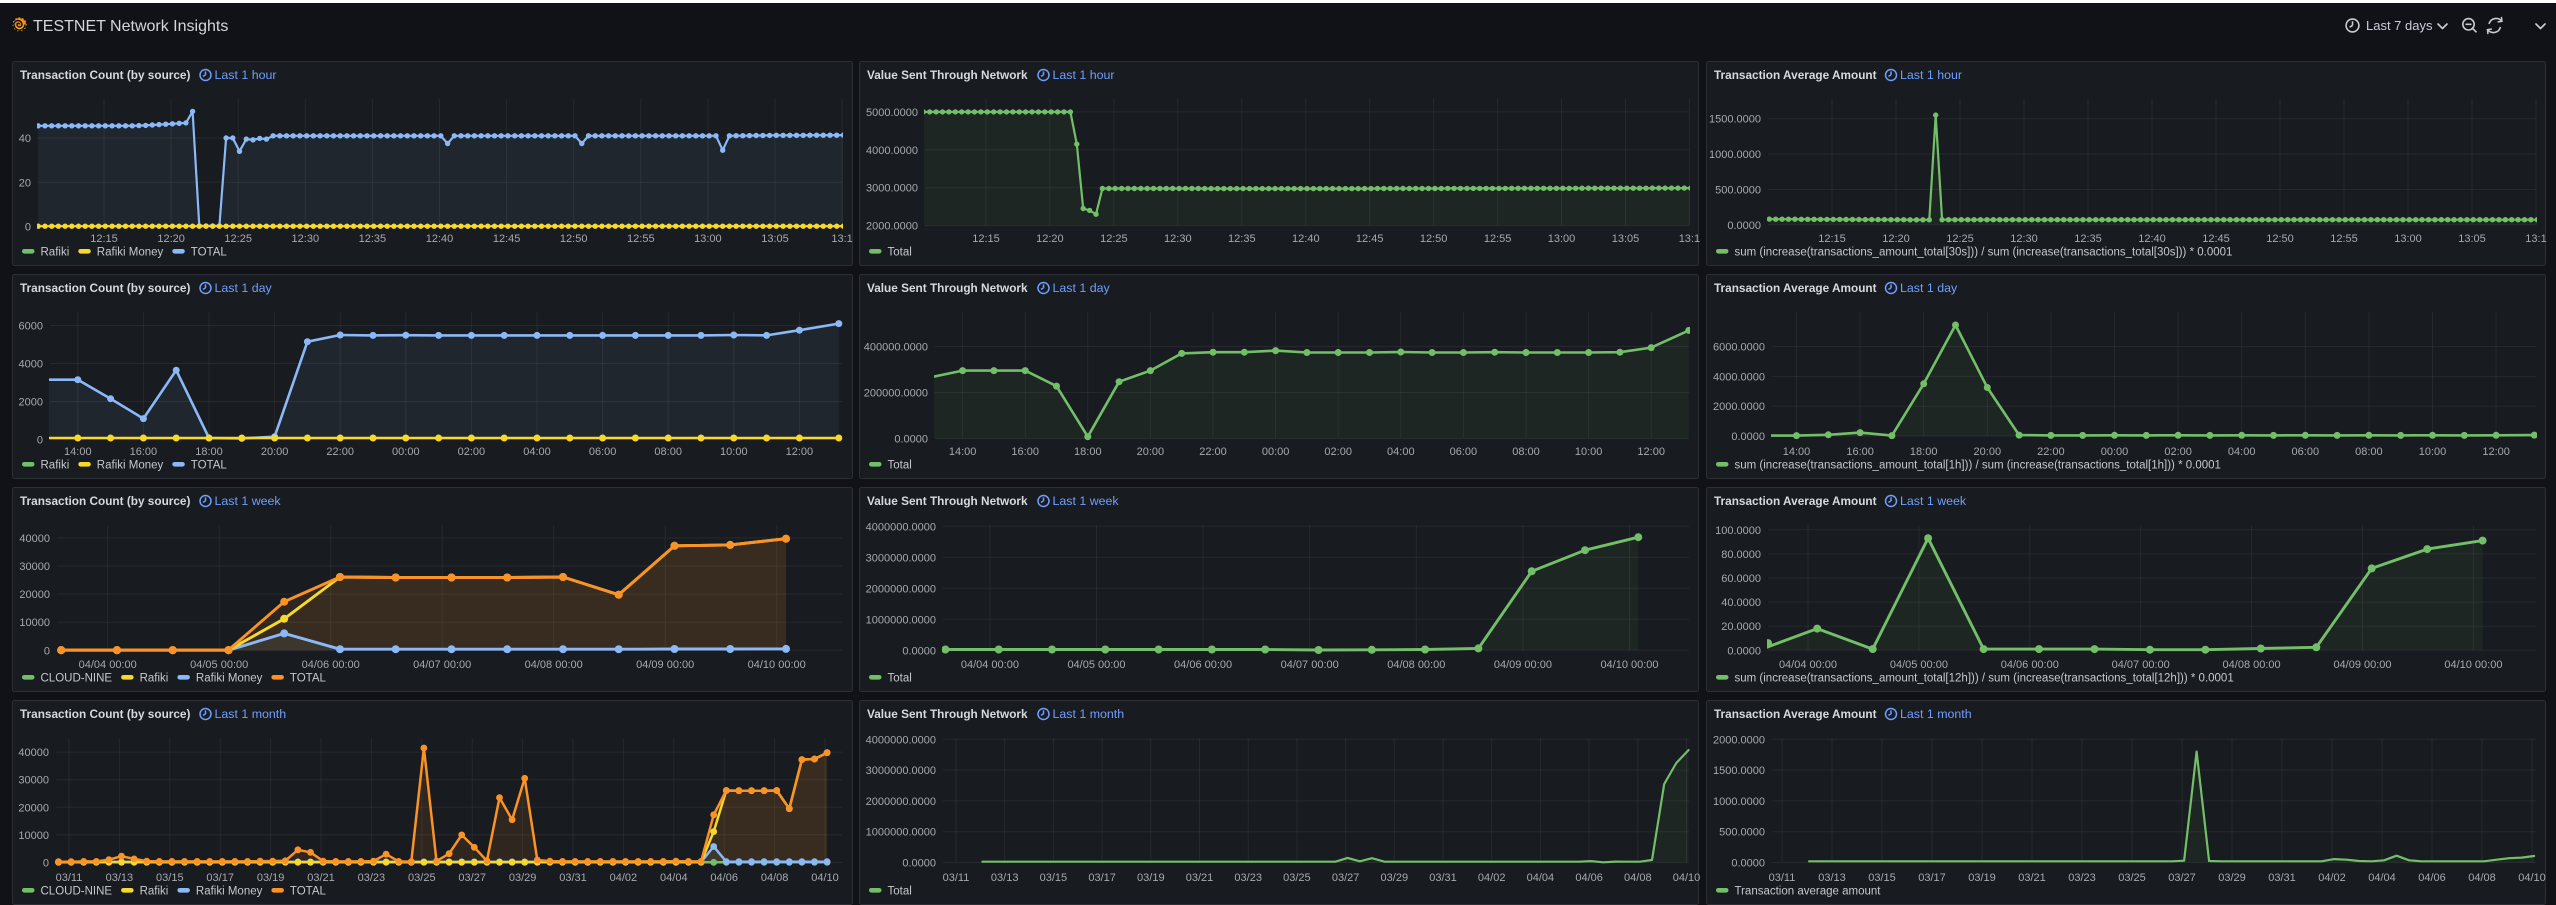 The height and width of the screenshot is (905, 2556). Describe the element at coordinates (340, 452) in the screenshot. I see `svg-text: 22:00` at that location.